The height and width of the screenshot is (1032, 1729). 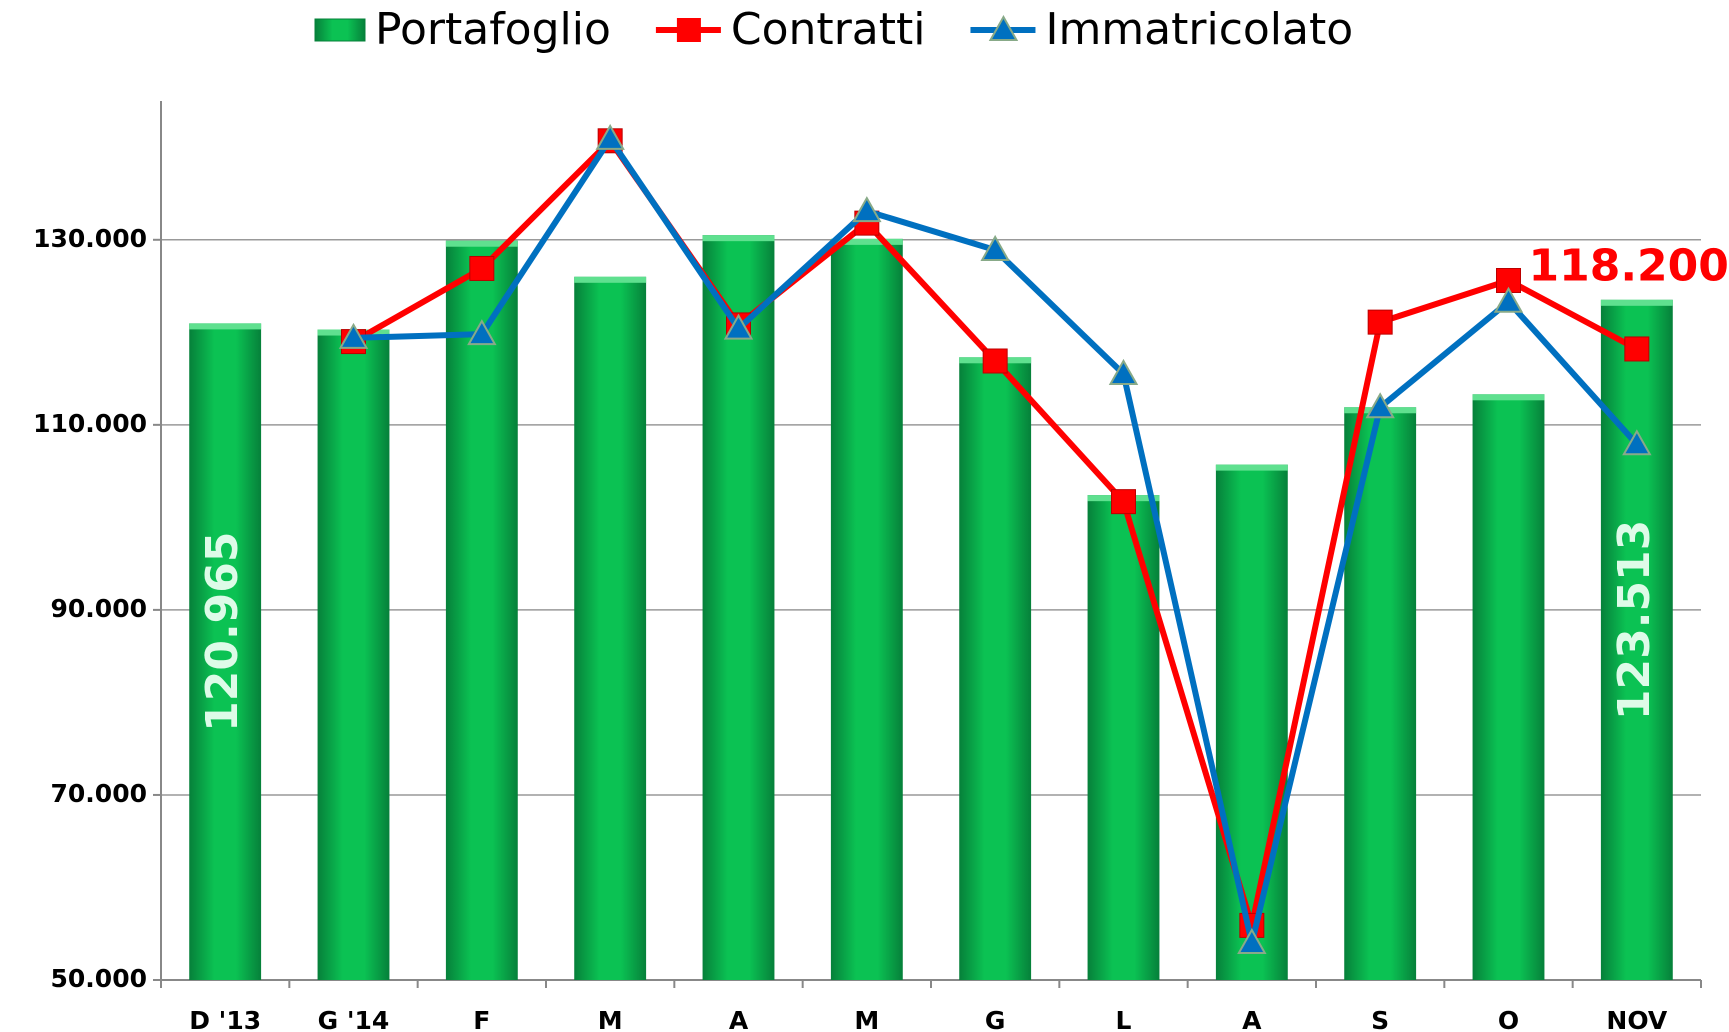 I want to click on x-tick-label: NOV, so click(x=1637, y=1019).